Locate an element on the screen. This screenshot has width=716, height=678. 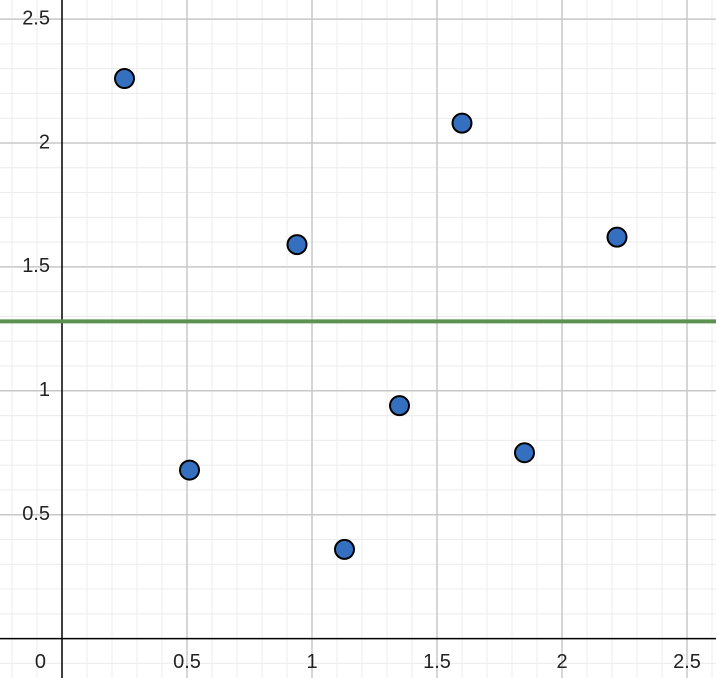
x-tick-label: 2.5 is located at coordinates (687, 662).